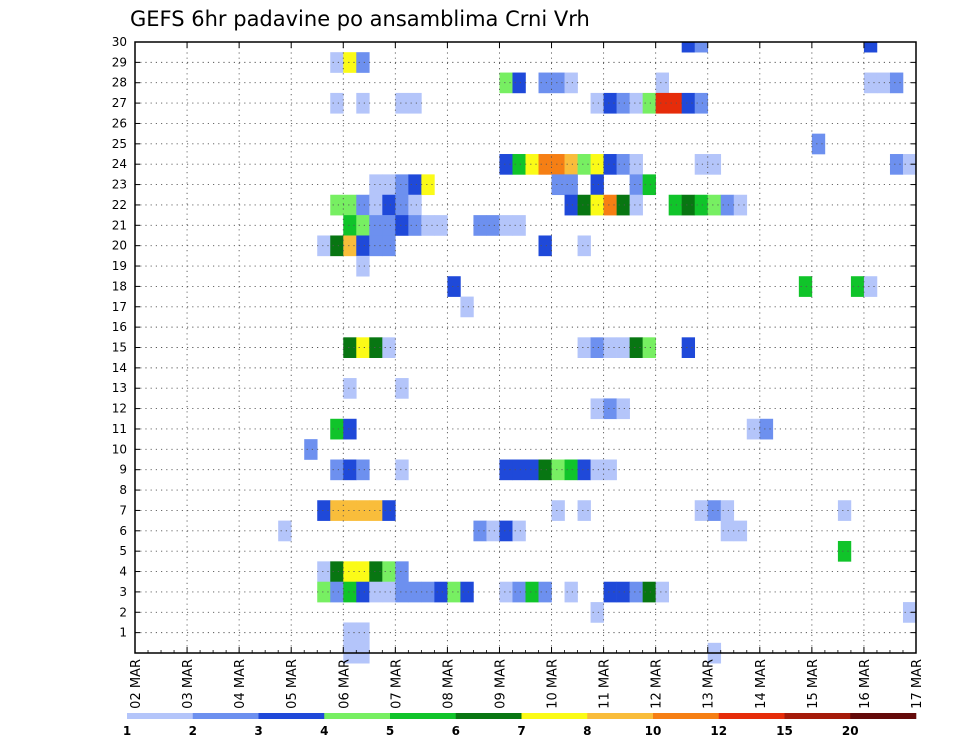 The width and height of the screenshot is (960, 742). Describe the element at coordinates (119, 429) in the screenshot. I see `y-tick-label: 11` at that location.